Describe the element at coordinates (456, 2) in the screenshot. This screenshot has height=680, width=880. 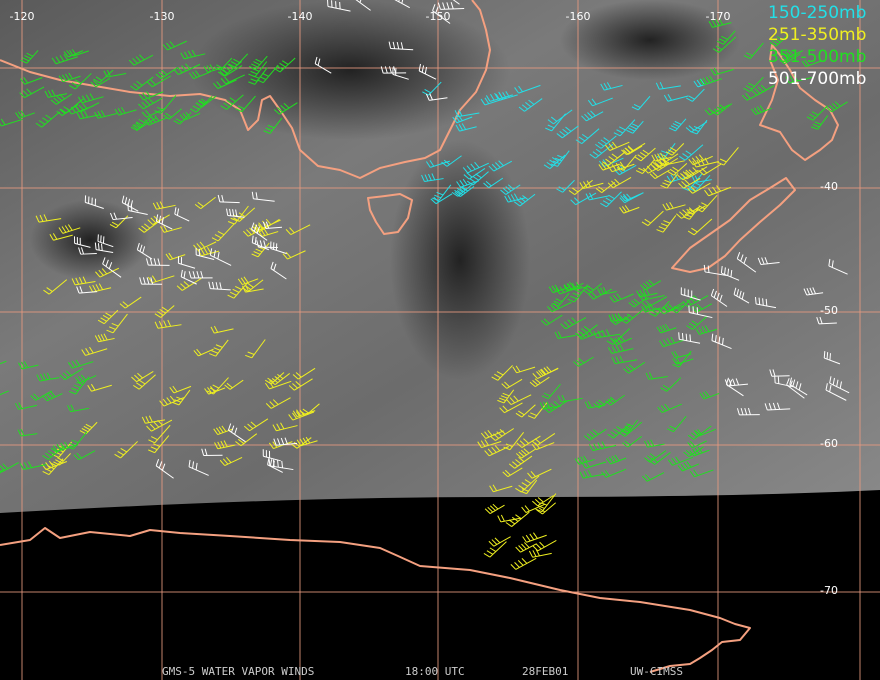
I see `barb-staff` at that location.